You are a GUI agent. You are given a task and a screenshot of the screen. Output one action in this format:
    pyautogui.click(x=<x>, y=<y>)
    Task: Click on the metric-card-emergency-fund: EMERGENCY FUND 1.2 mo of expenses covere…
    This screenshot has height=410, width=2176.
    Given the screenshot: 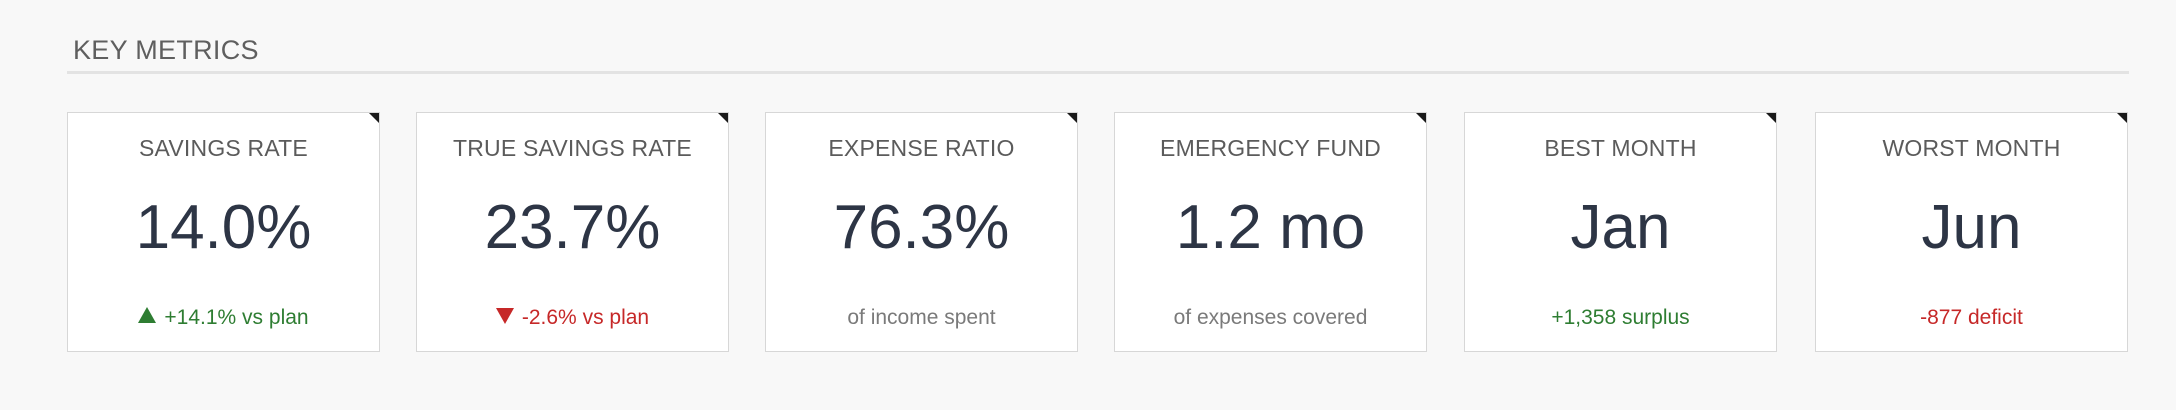 What is the action you would take?
    pyautogui.click(x=1270, y=232)
    